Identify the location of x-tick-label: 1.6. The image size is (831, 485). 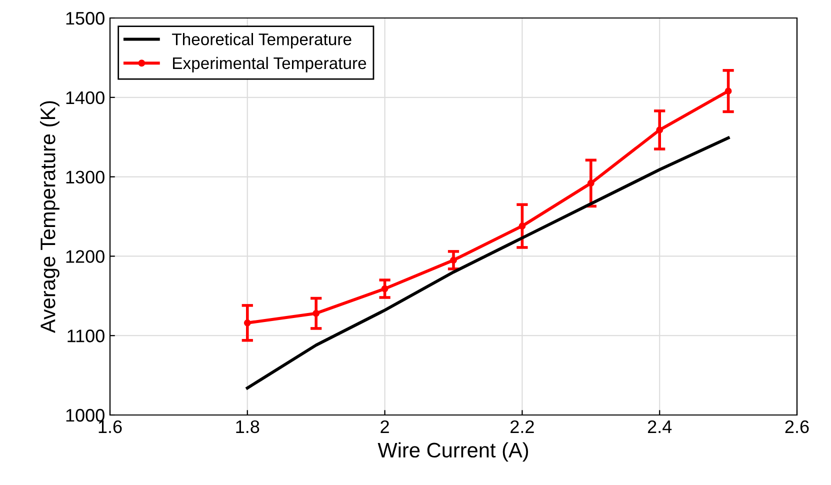
(110, 427).